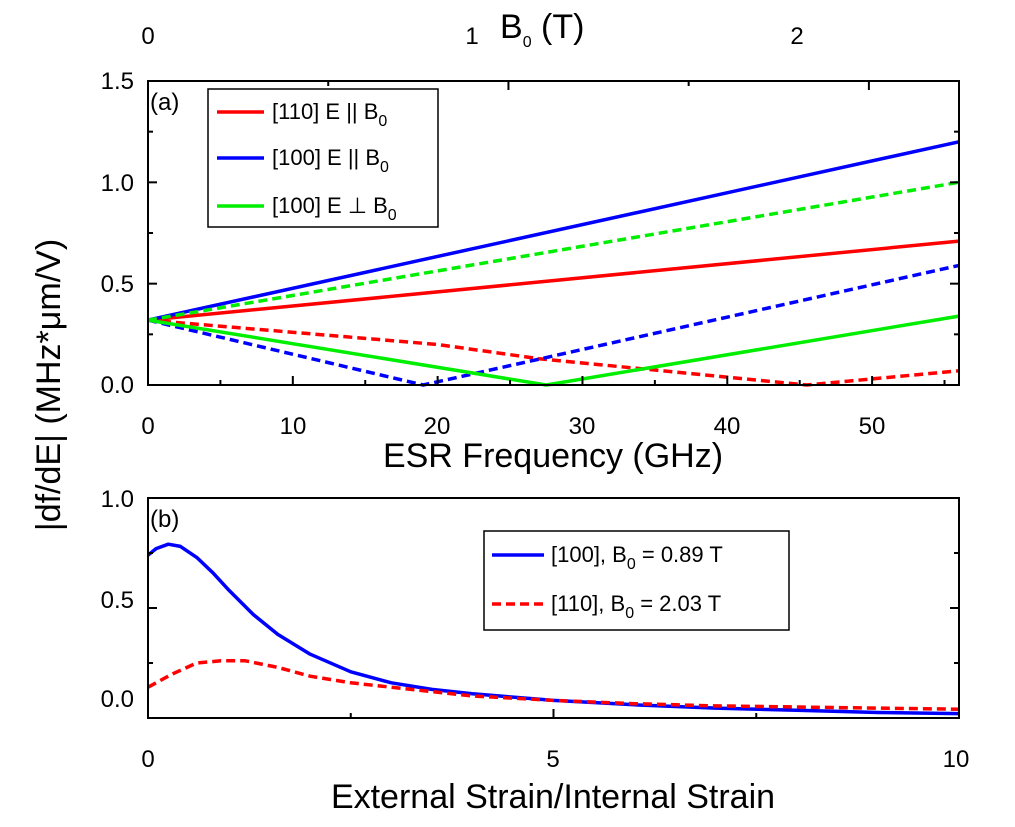 The width and height of the screenshot is (1015, 827). I want to click on a-ytick-label: 0.0, so click(117, 385).